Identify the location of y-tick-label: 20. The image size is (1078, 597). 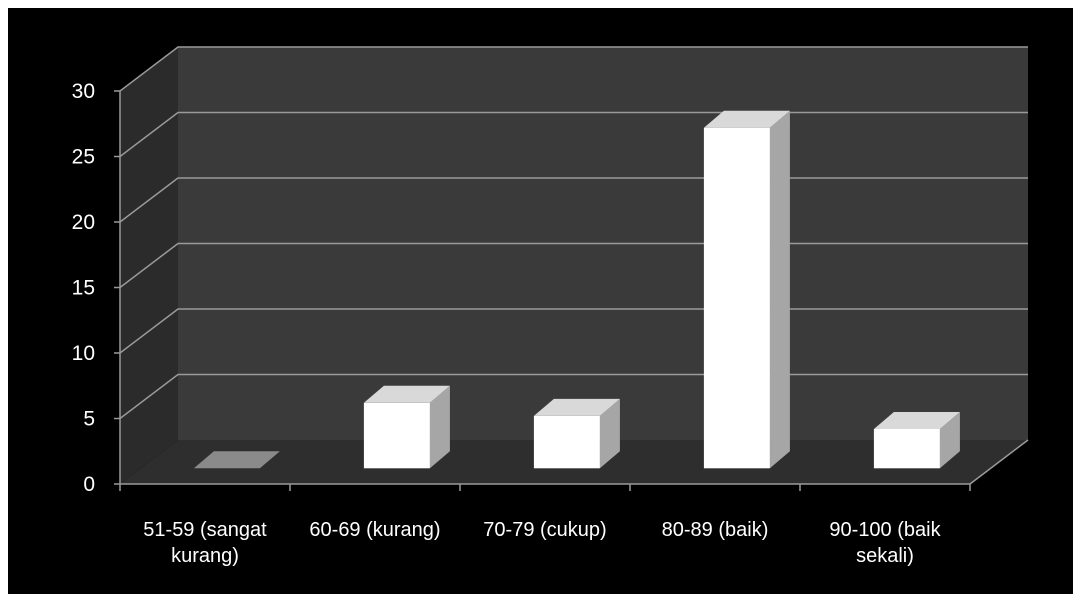
(83, 222).